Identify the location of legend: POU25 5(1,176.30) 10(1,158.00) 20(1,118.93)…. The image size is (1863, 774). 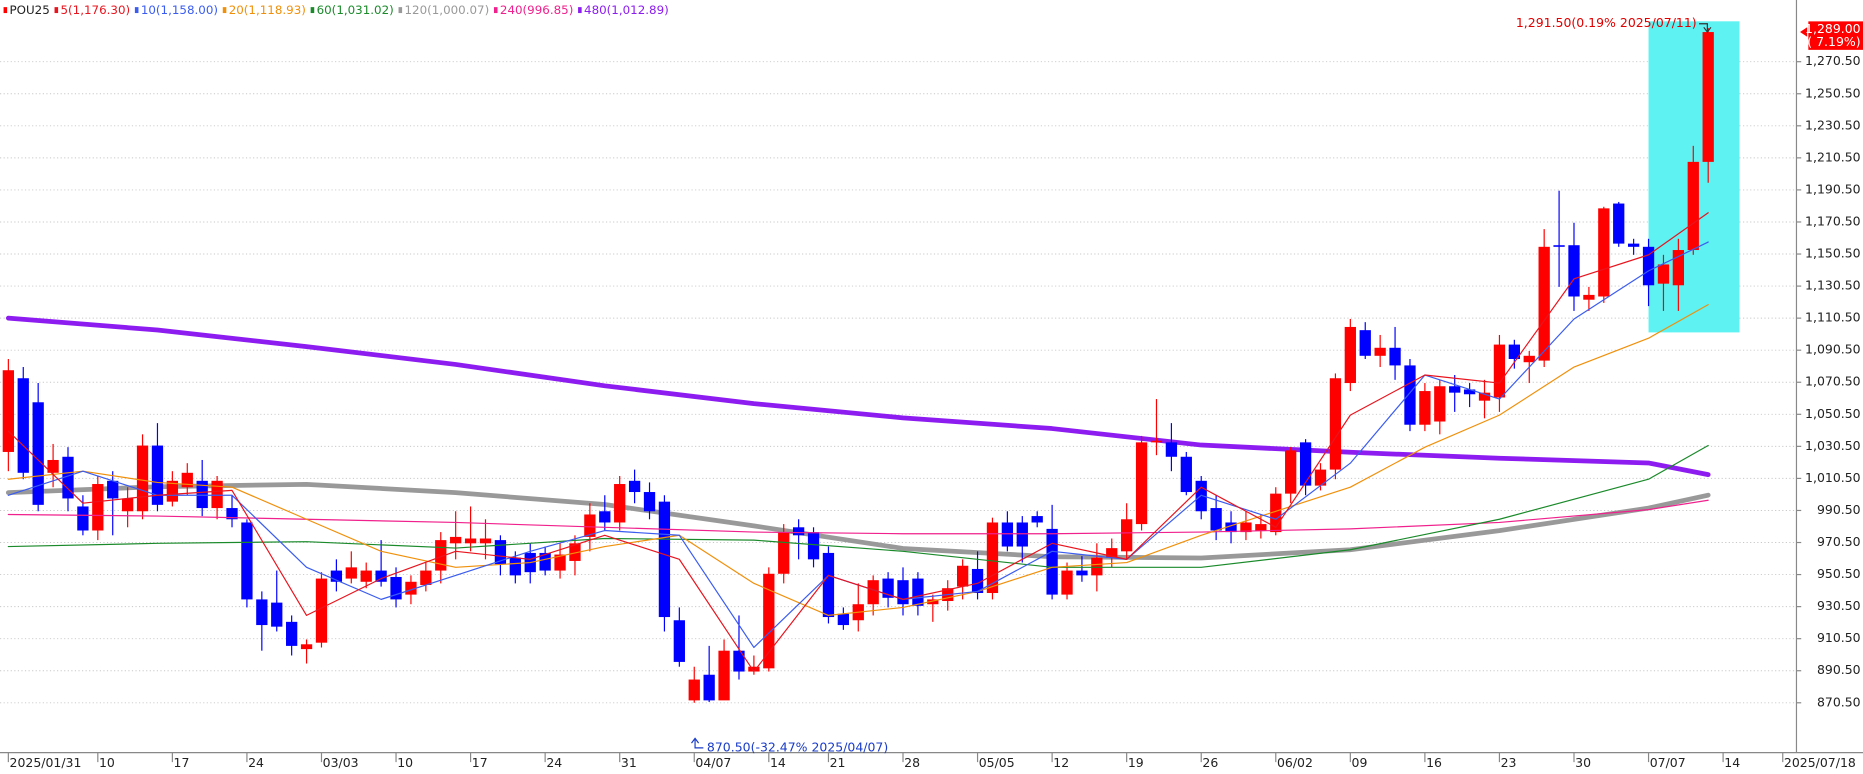
(336, 10).